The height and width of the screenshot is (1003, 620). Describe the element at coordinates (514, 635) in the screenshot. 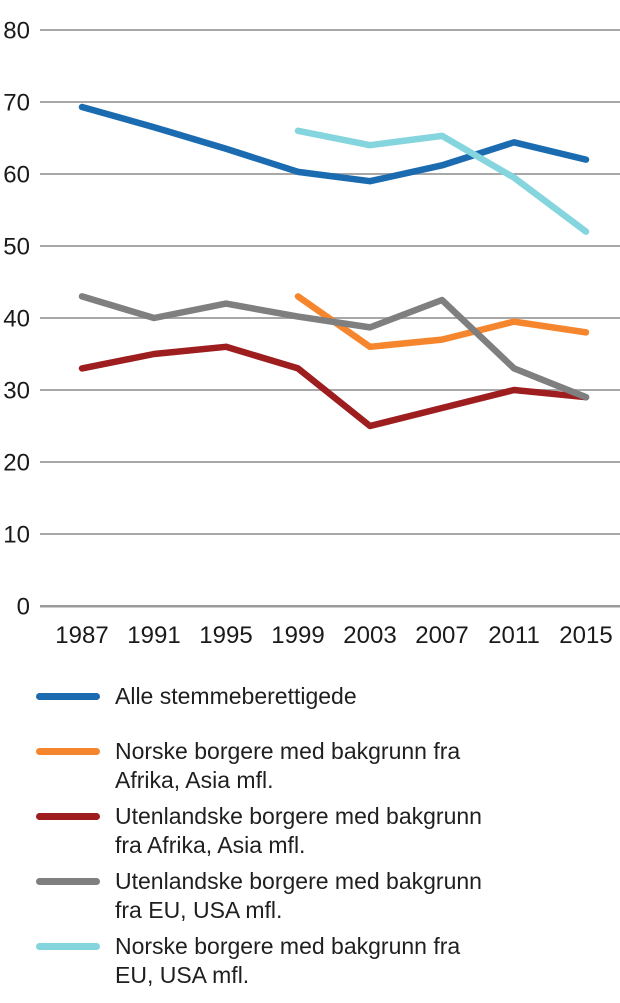

I see `x-tick-label: 2011` at that location.